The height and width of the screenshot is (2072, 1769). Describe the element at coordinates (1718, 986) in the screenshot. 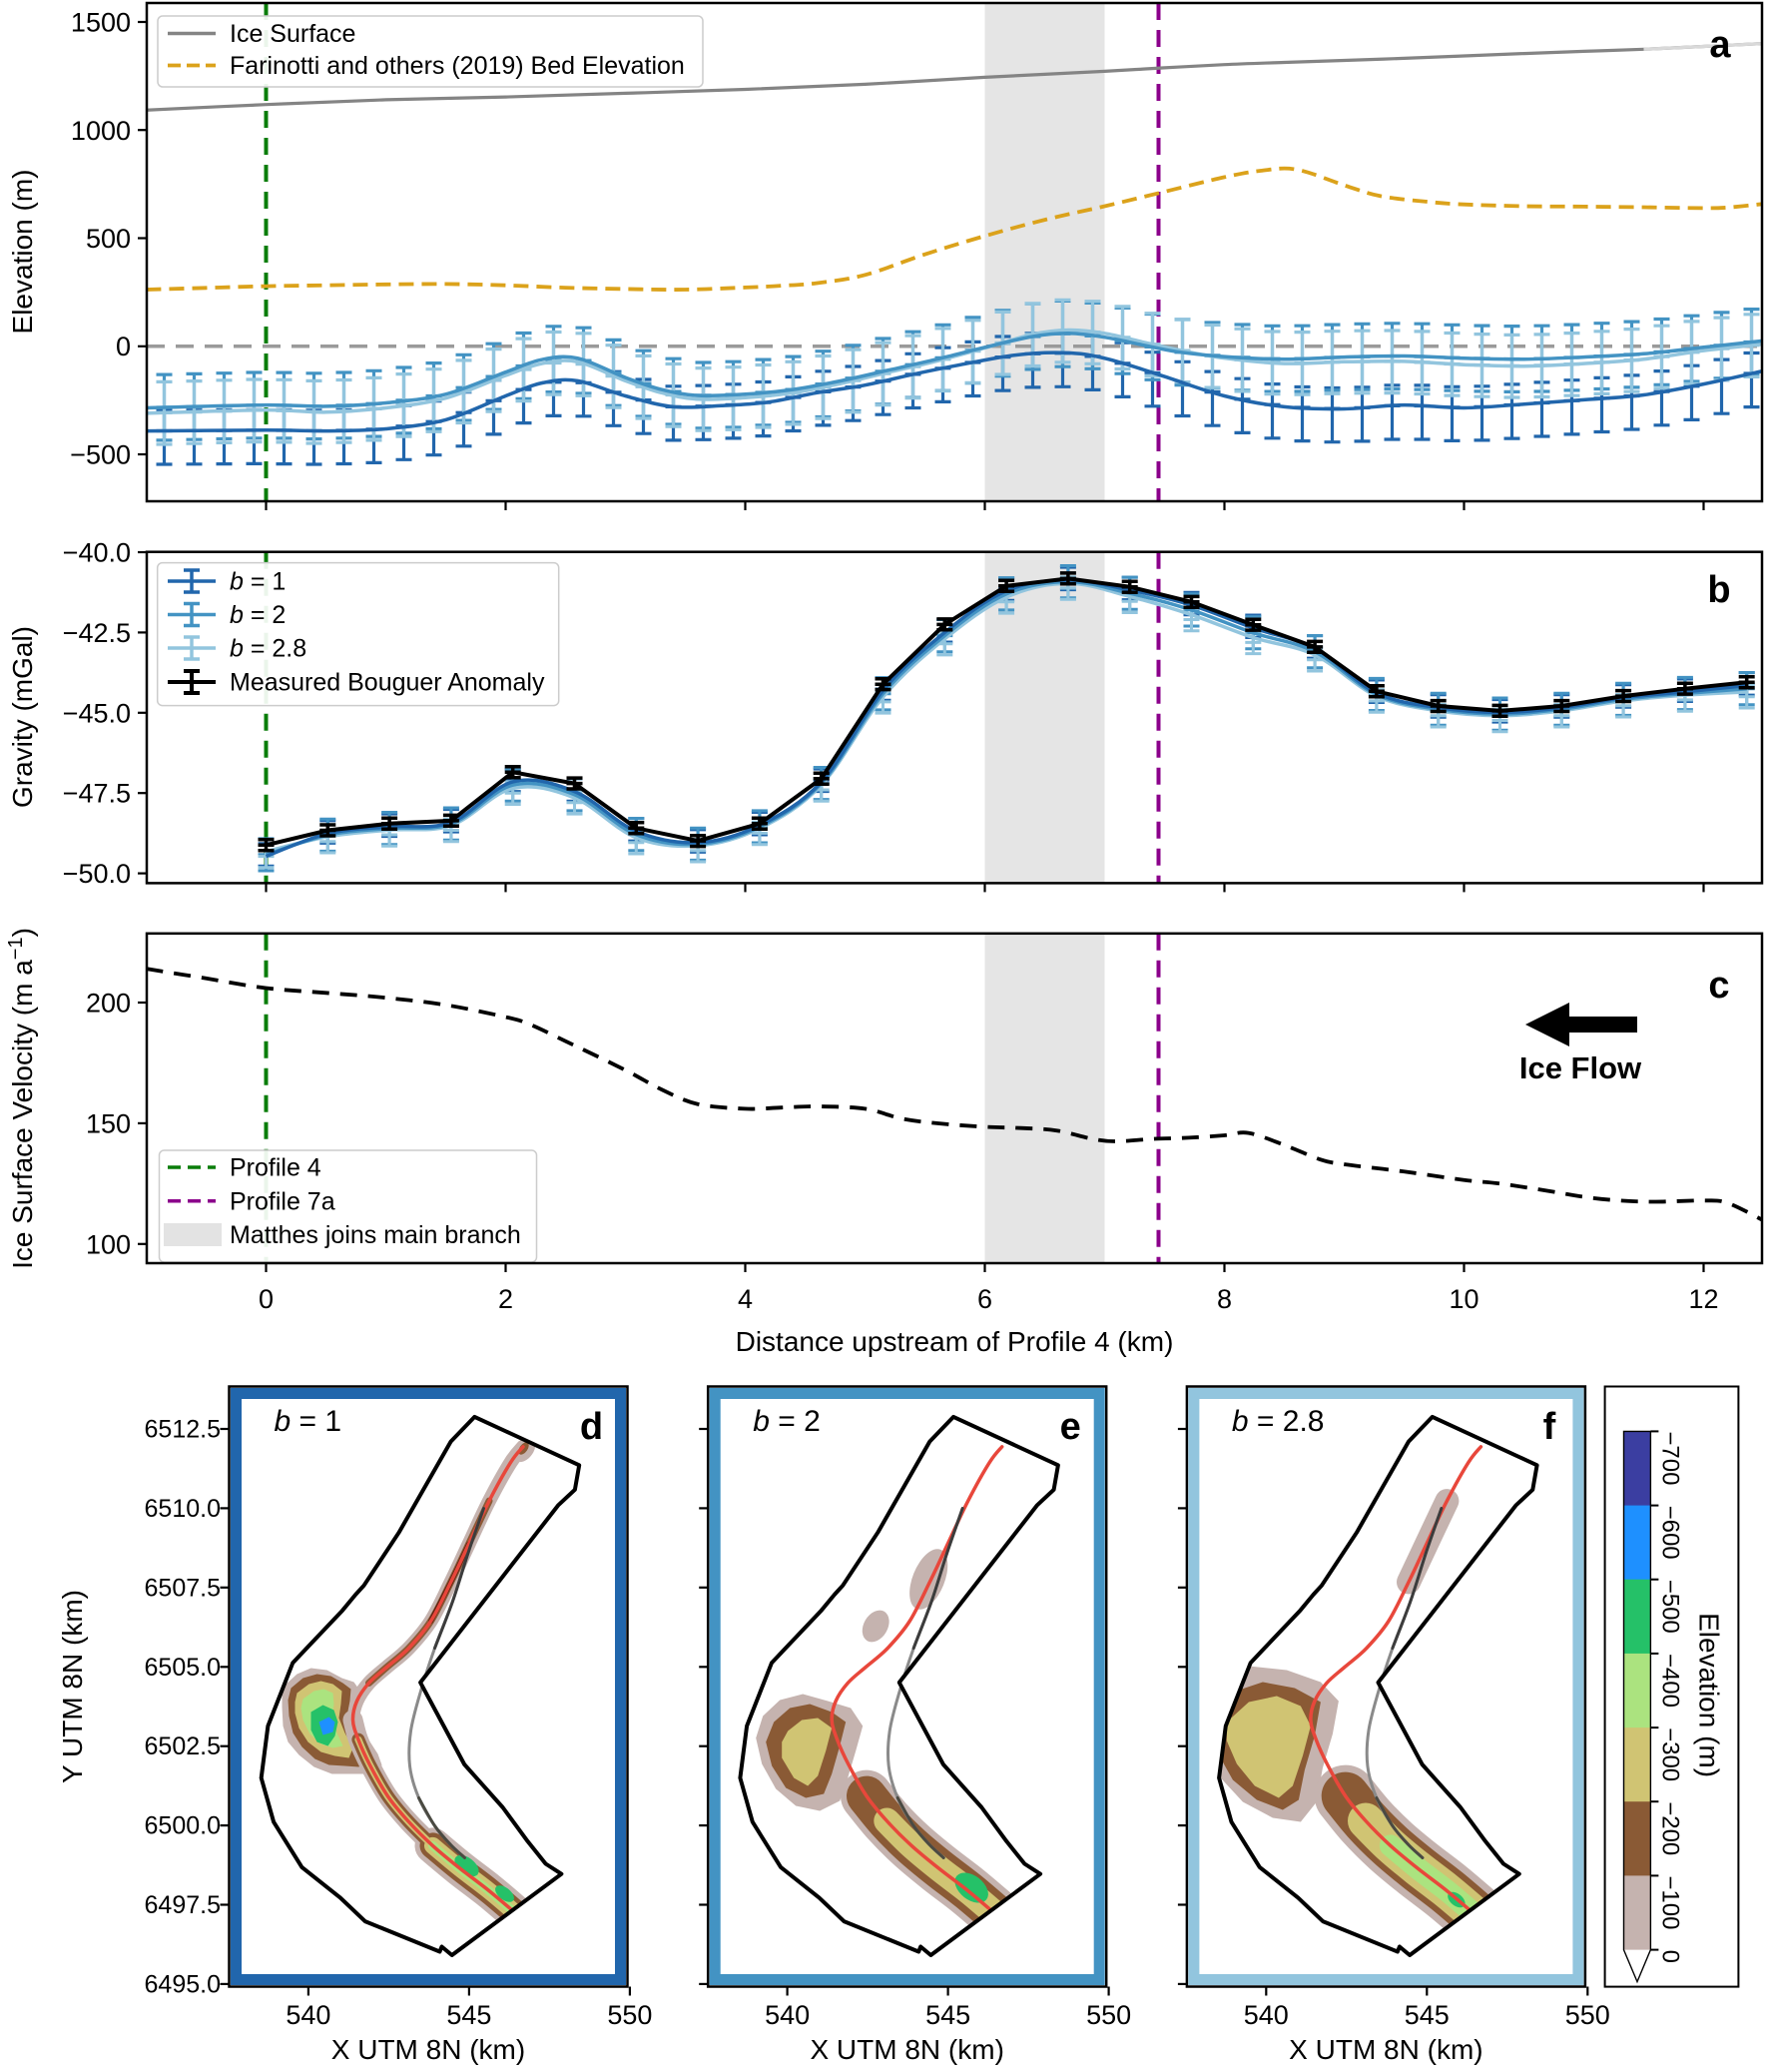

I see `svg-text: c` at that location.